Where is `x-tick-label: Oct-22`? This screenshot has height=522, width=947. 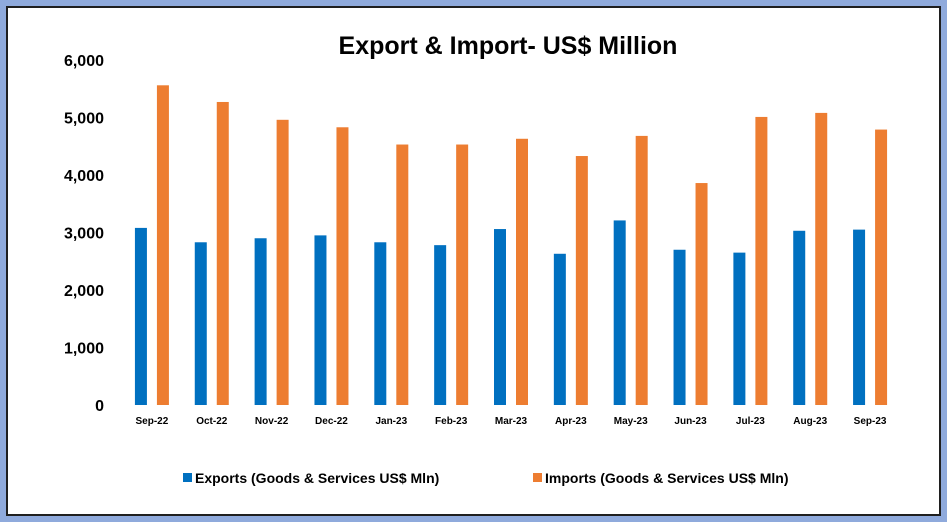
x-tick-label: Oct-22 is located at coordinates (212, 421).